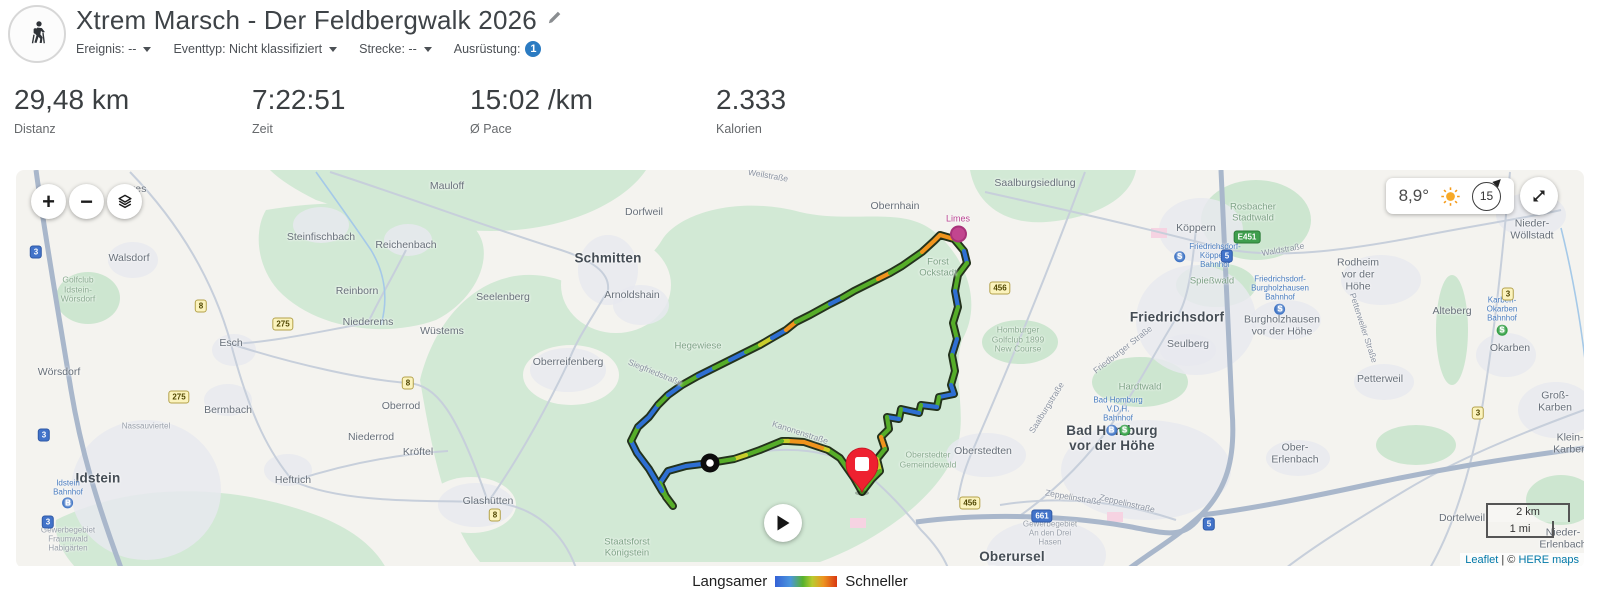 The image size is (1600, 596). I want to click on play-button, so click(783, 523).